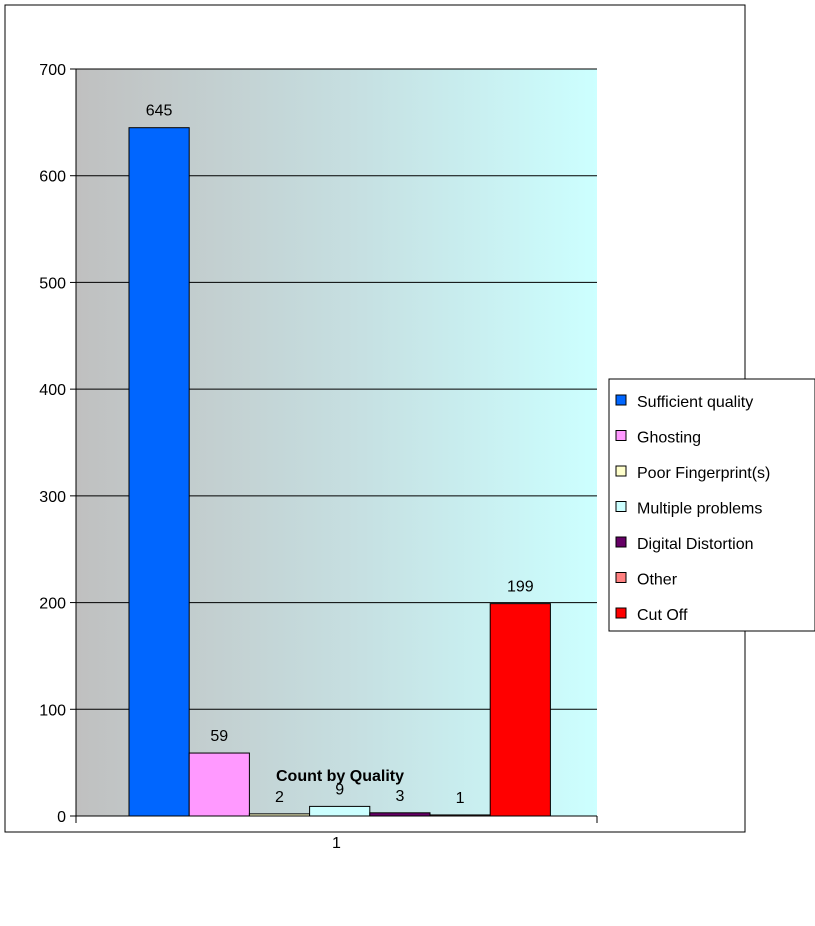 This screenshot has height=926, width=815. What do you see at coordinates (339, 789) in the screenshot?
I see `data-label: 9` at bounding box center [339, 789].